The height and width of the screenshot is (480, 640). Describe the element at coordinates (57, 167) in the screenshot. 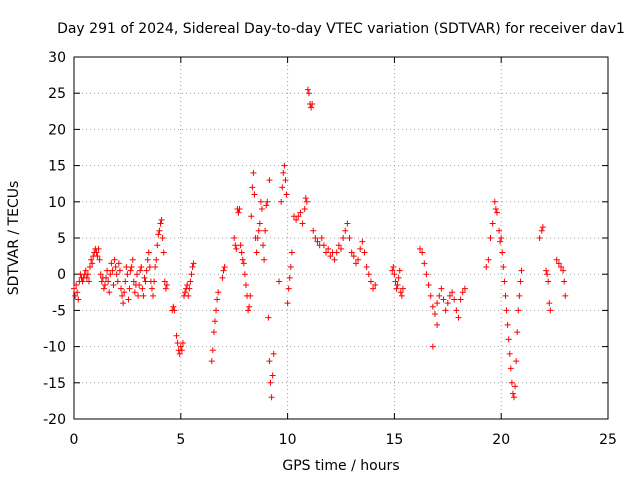

I see `y-tick-label: 15` at that location.